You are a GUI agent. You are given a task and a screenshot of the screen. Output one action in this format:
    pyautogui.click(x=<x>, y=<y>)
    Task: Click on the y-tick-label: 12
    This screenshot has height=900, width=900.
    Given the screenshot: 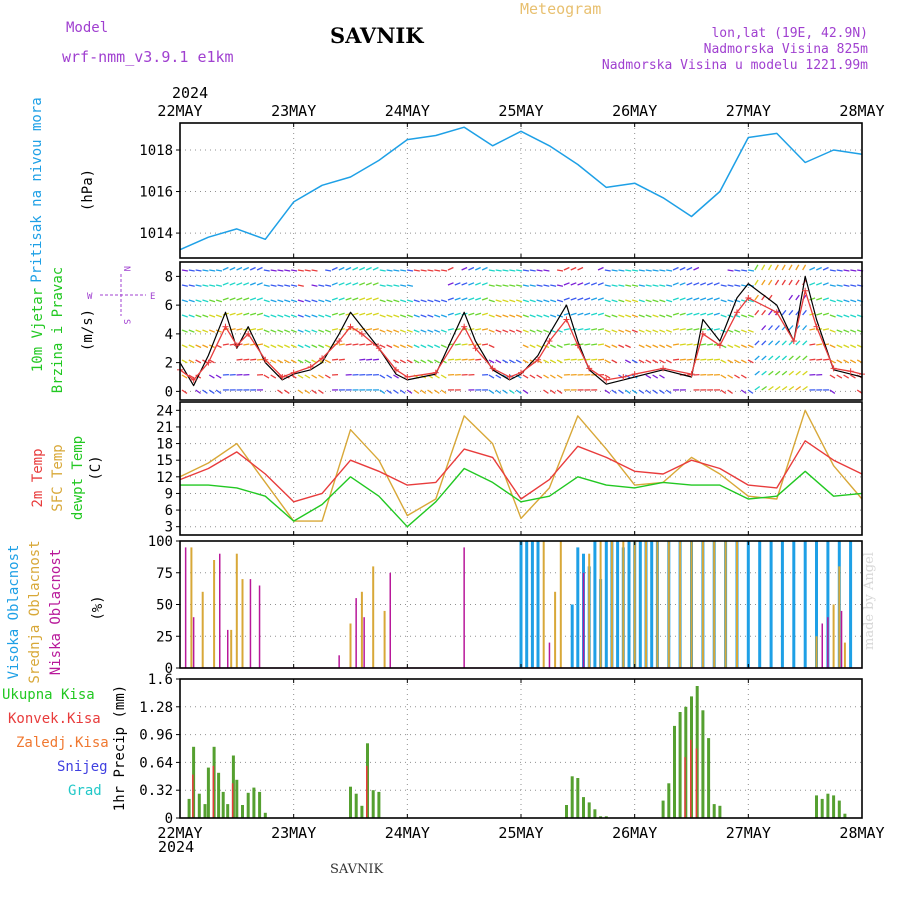 What is the action you would take?
    pyautogui.click(x=164, y=478)
    